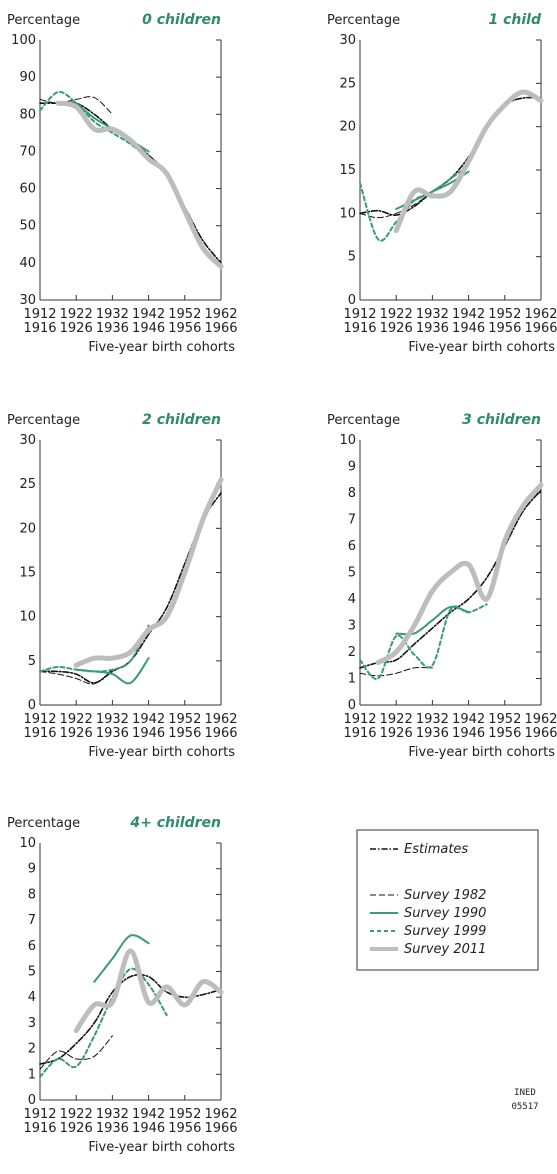  What do you see at coordinates (524, 1100) in the screenshot?
I see `credit: INED 05517` at bounding box center [524, 1100].